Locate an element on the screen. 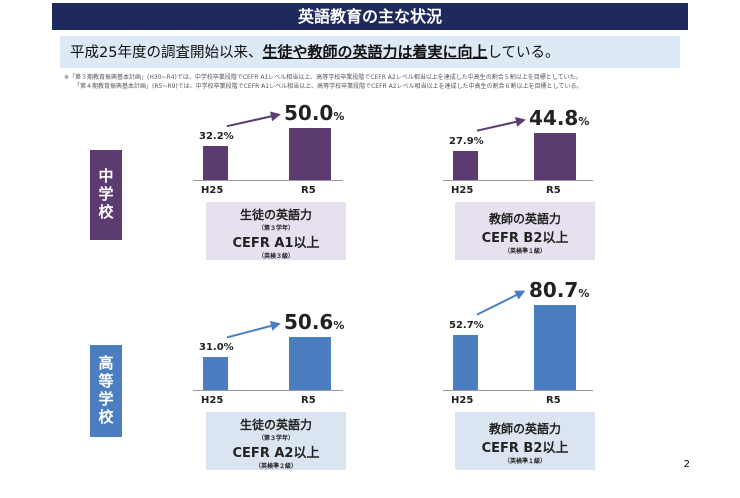  data-label: 44.8% is located at coordinates (559, 118).